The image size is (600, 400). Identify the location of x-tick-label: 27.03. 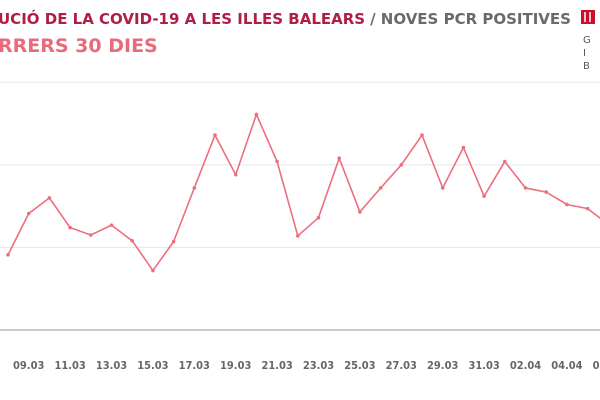
(401, 365).